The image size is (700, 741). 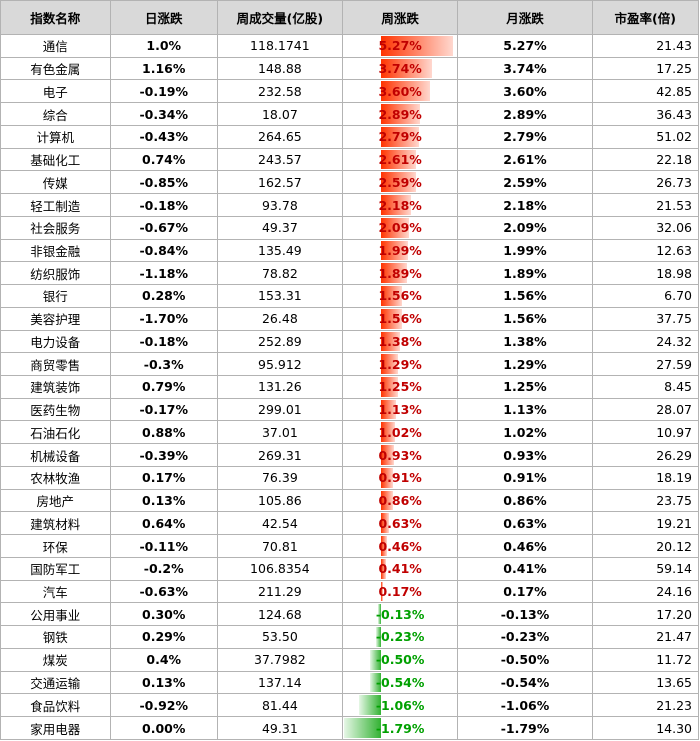 What do you see at coordinates (163, 409) in the screenshot?
I see `daily-change-cell: -0.17%` at bounding box center [163, 409].